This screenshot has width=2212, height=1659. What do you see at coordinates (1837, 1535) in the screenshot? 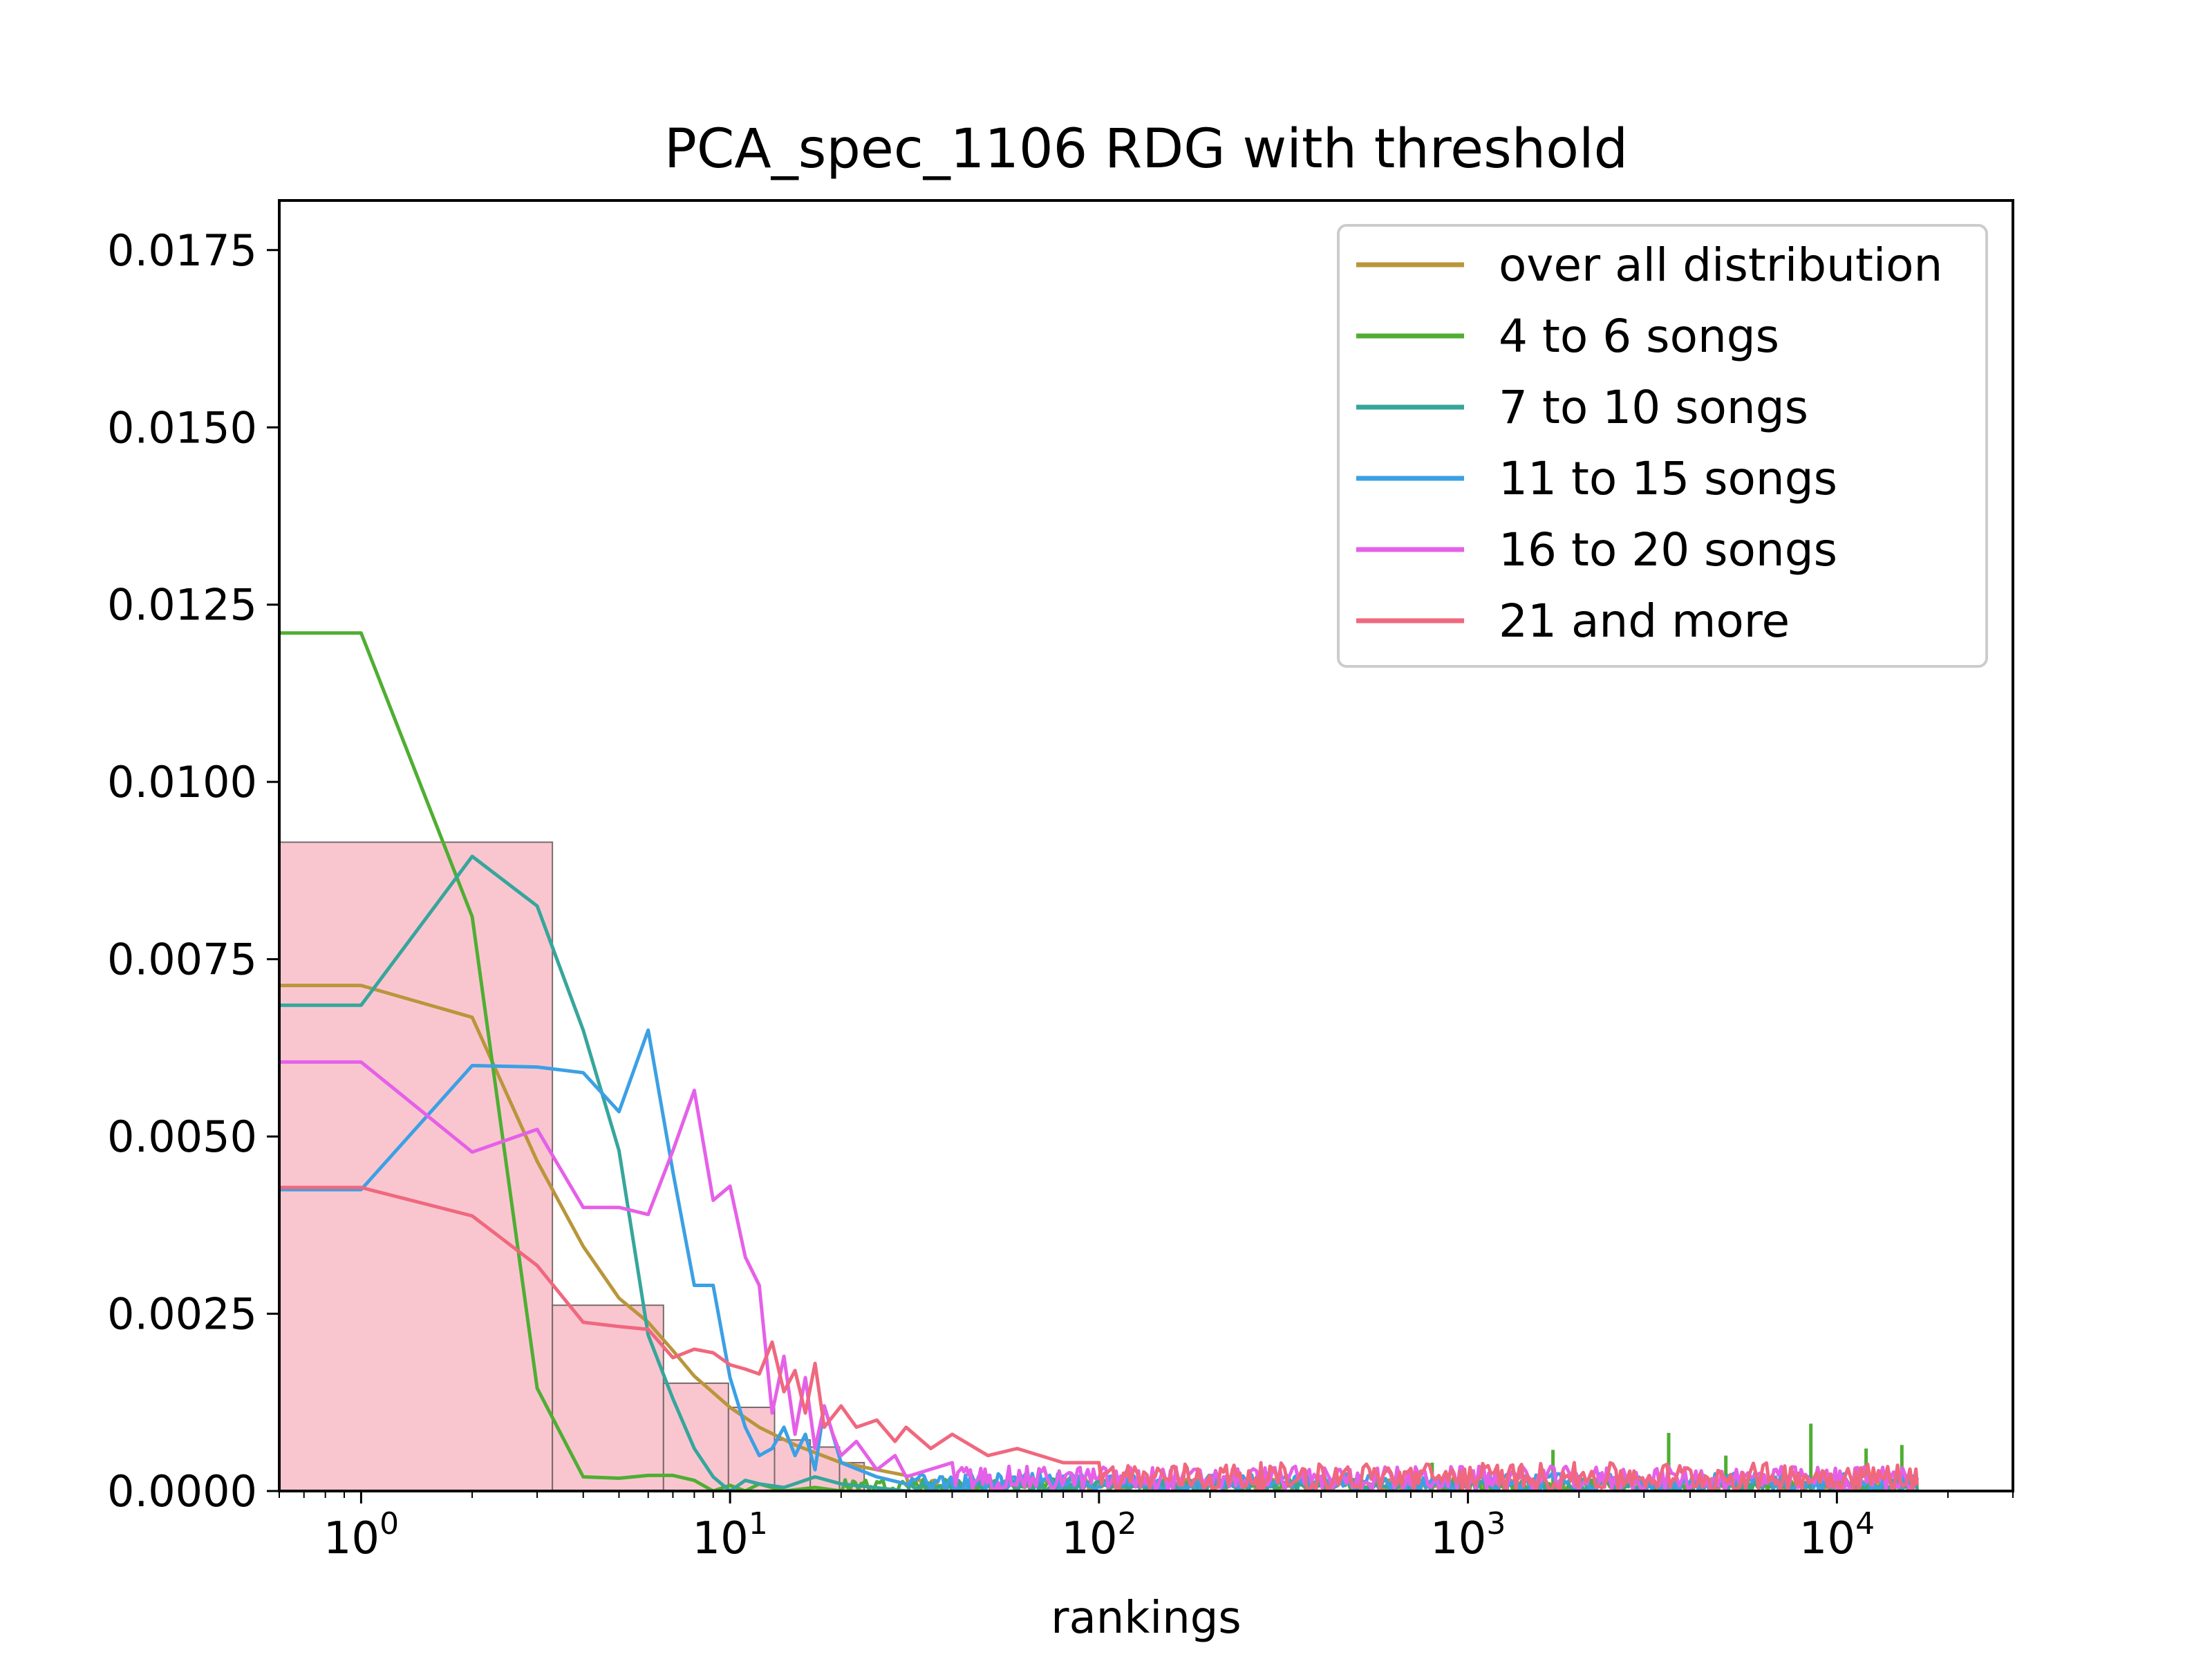
I see `xtick-label-4: 10⁴` at bounding box center [1837, 1535].